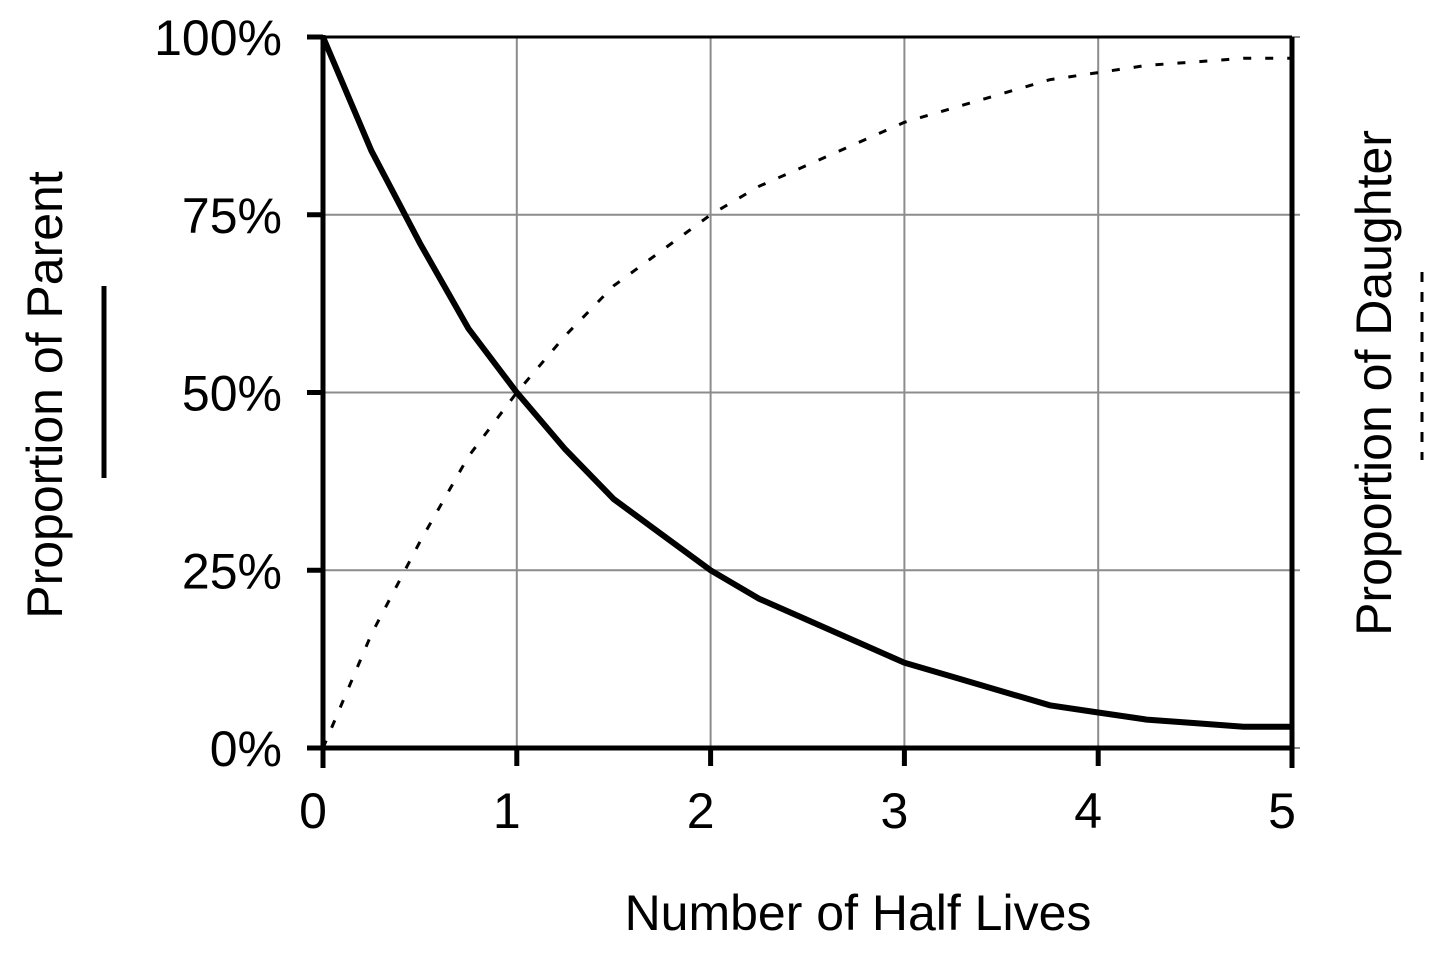  I want to click on y-tick-label: 0%, so click(246, 749).